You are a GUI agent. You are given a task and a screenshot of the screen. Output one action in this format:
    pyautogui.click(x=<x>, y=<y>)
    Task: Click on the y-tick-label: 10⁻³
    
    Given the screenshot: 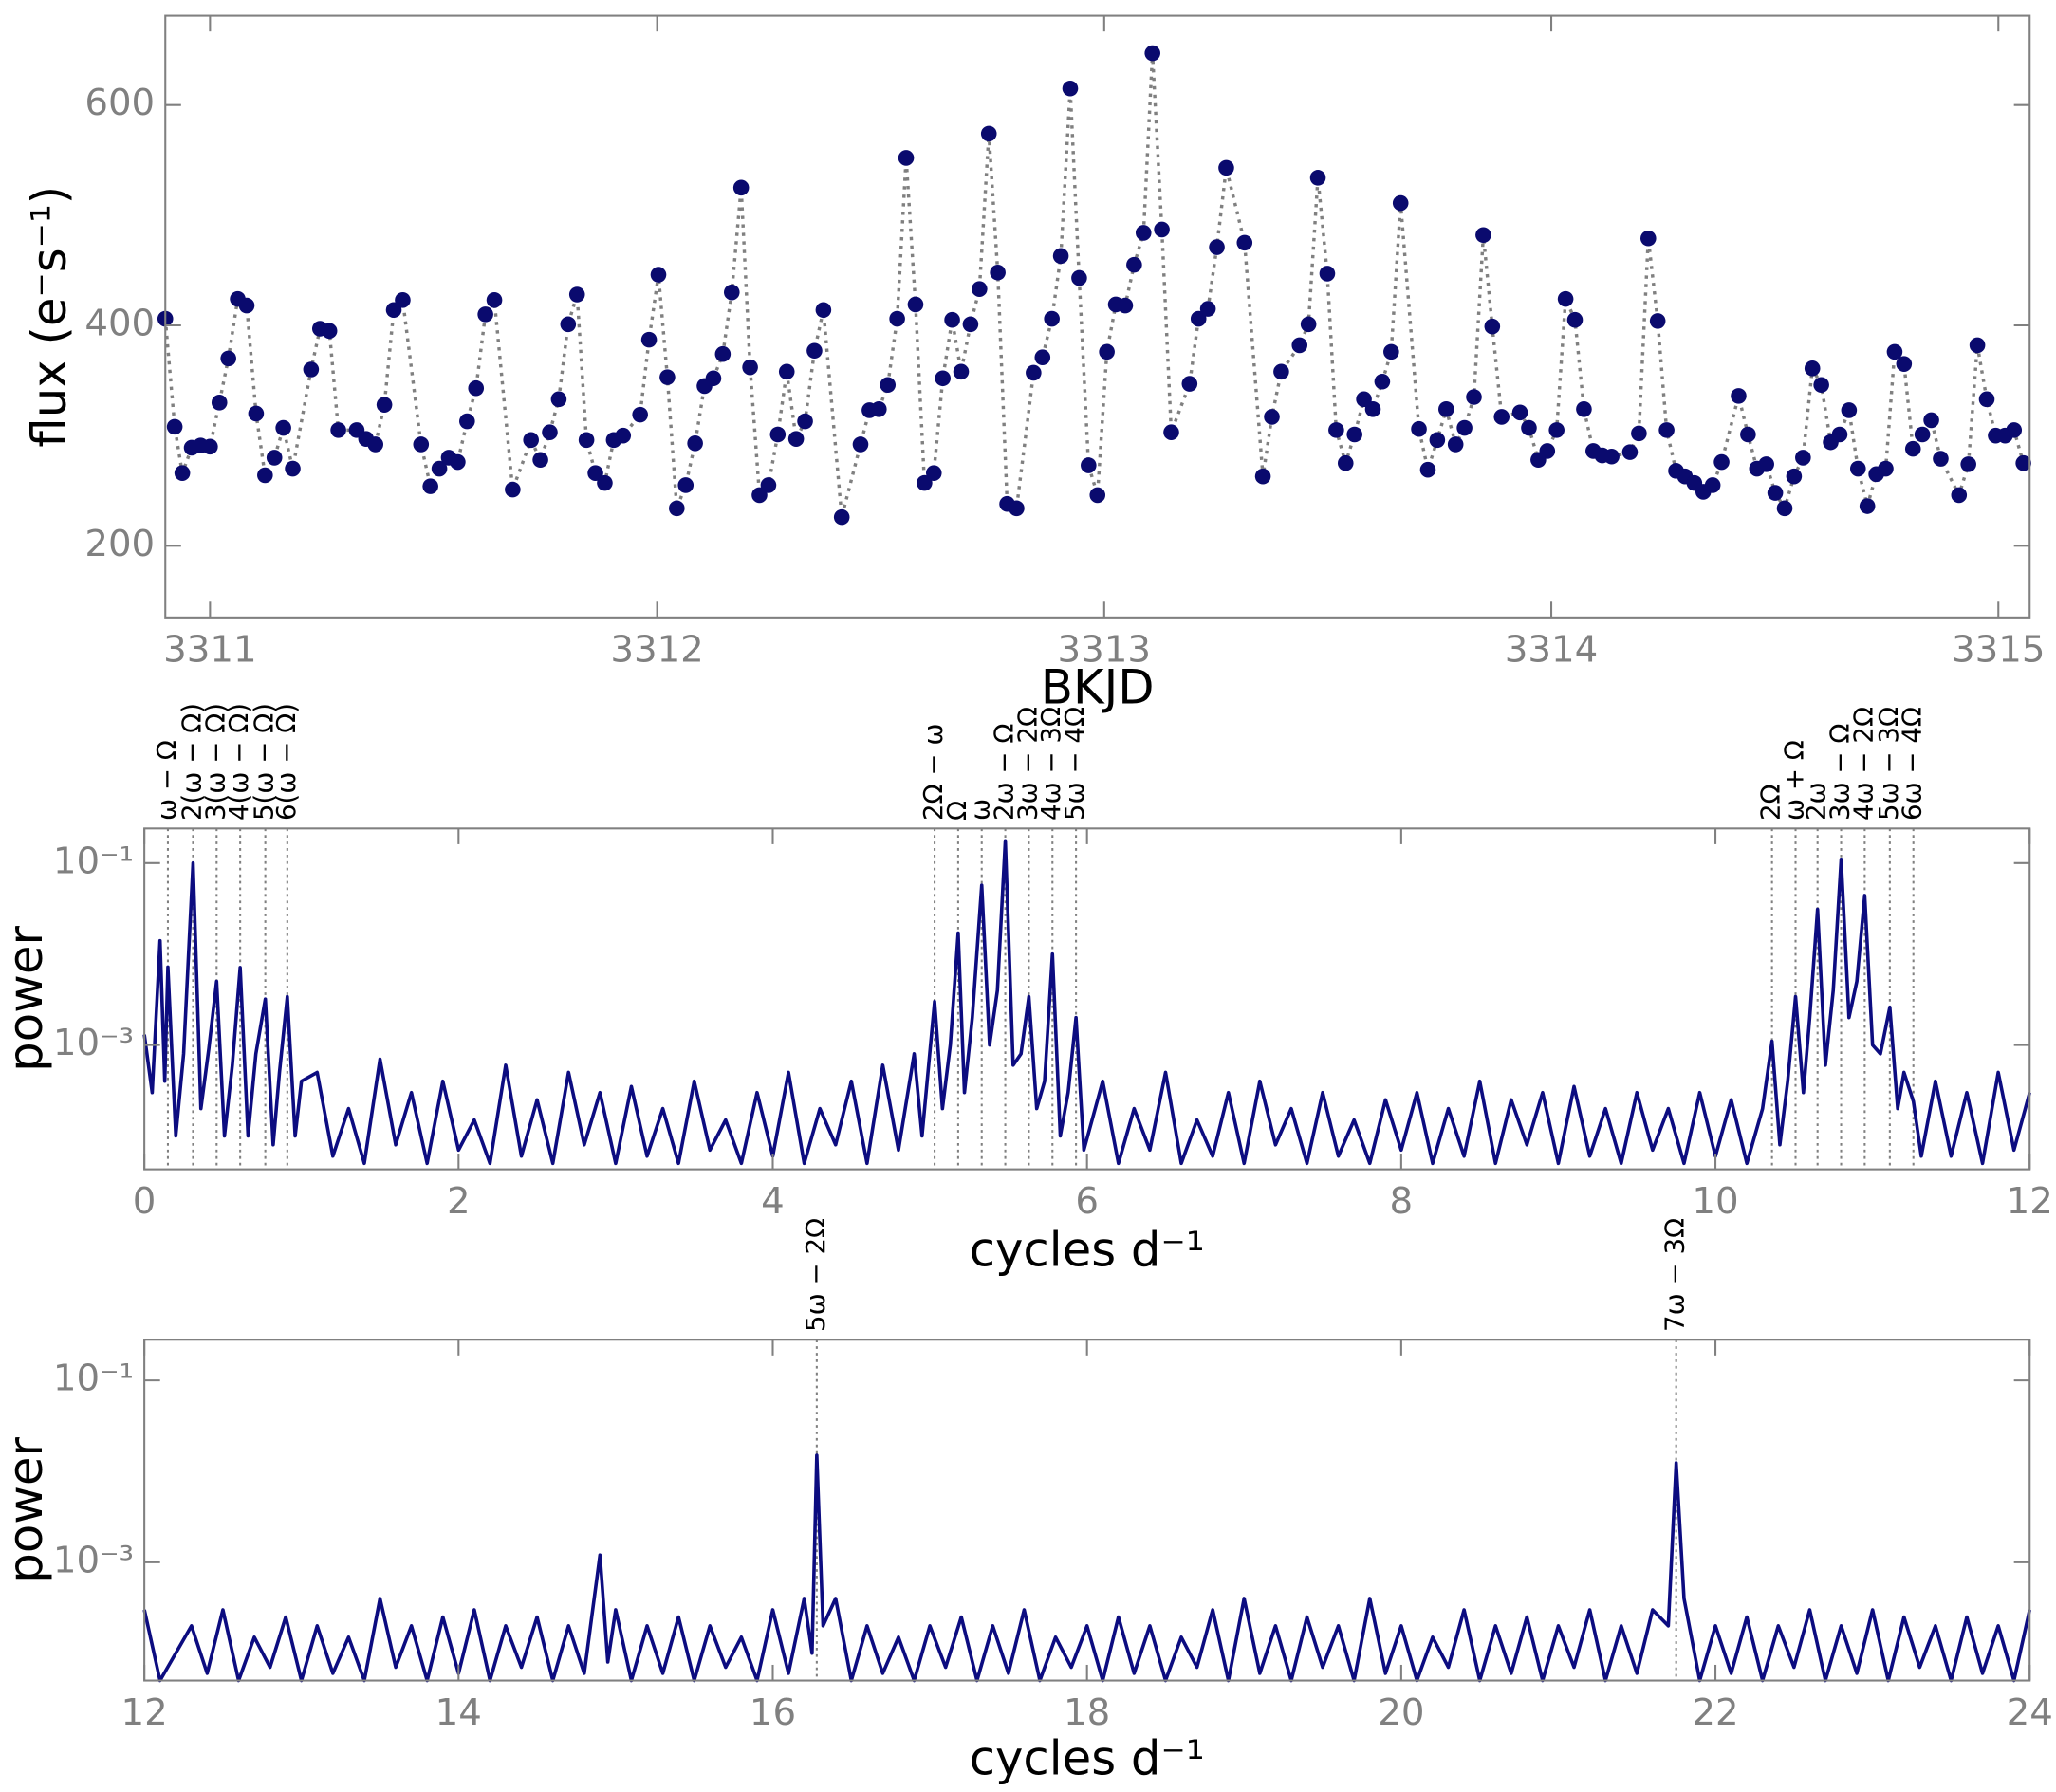 What is the action you would take?
    pyautogui.click(x=93, y=1560)
    